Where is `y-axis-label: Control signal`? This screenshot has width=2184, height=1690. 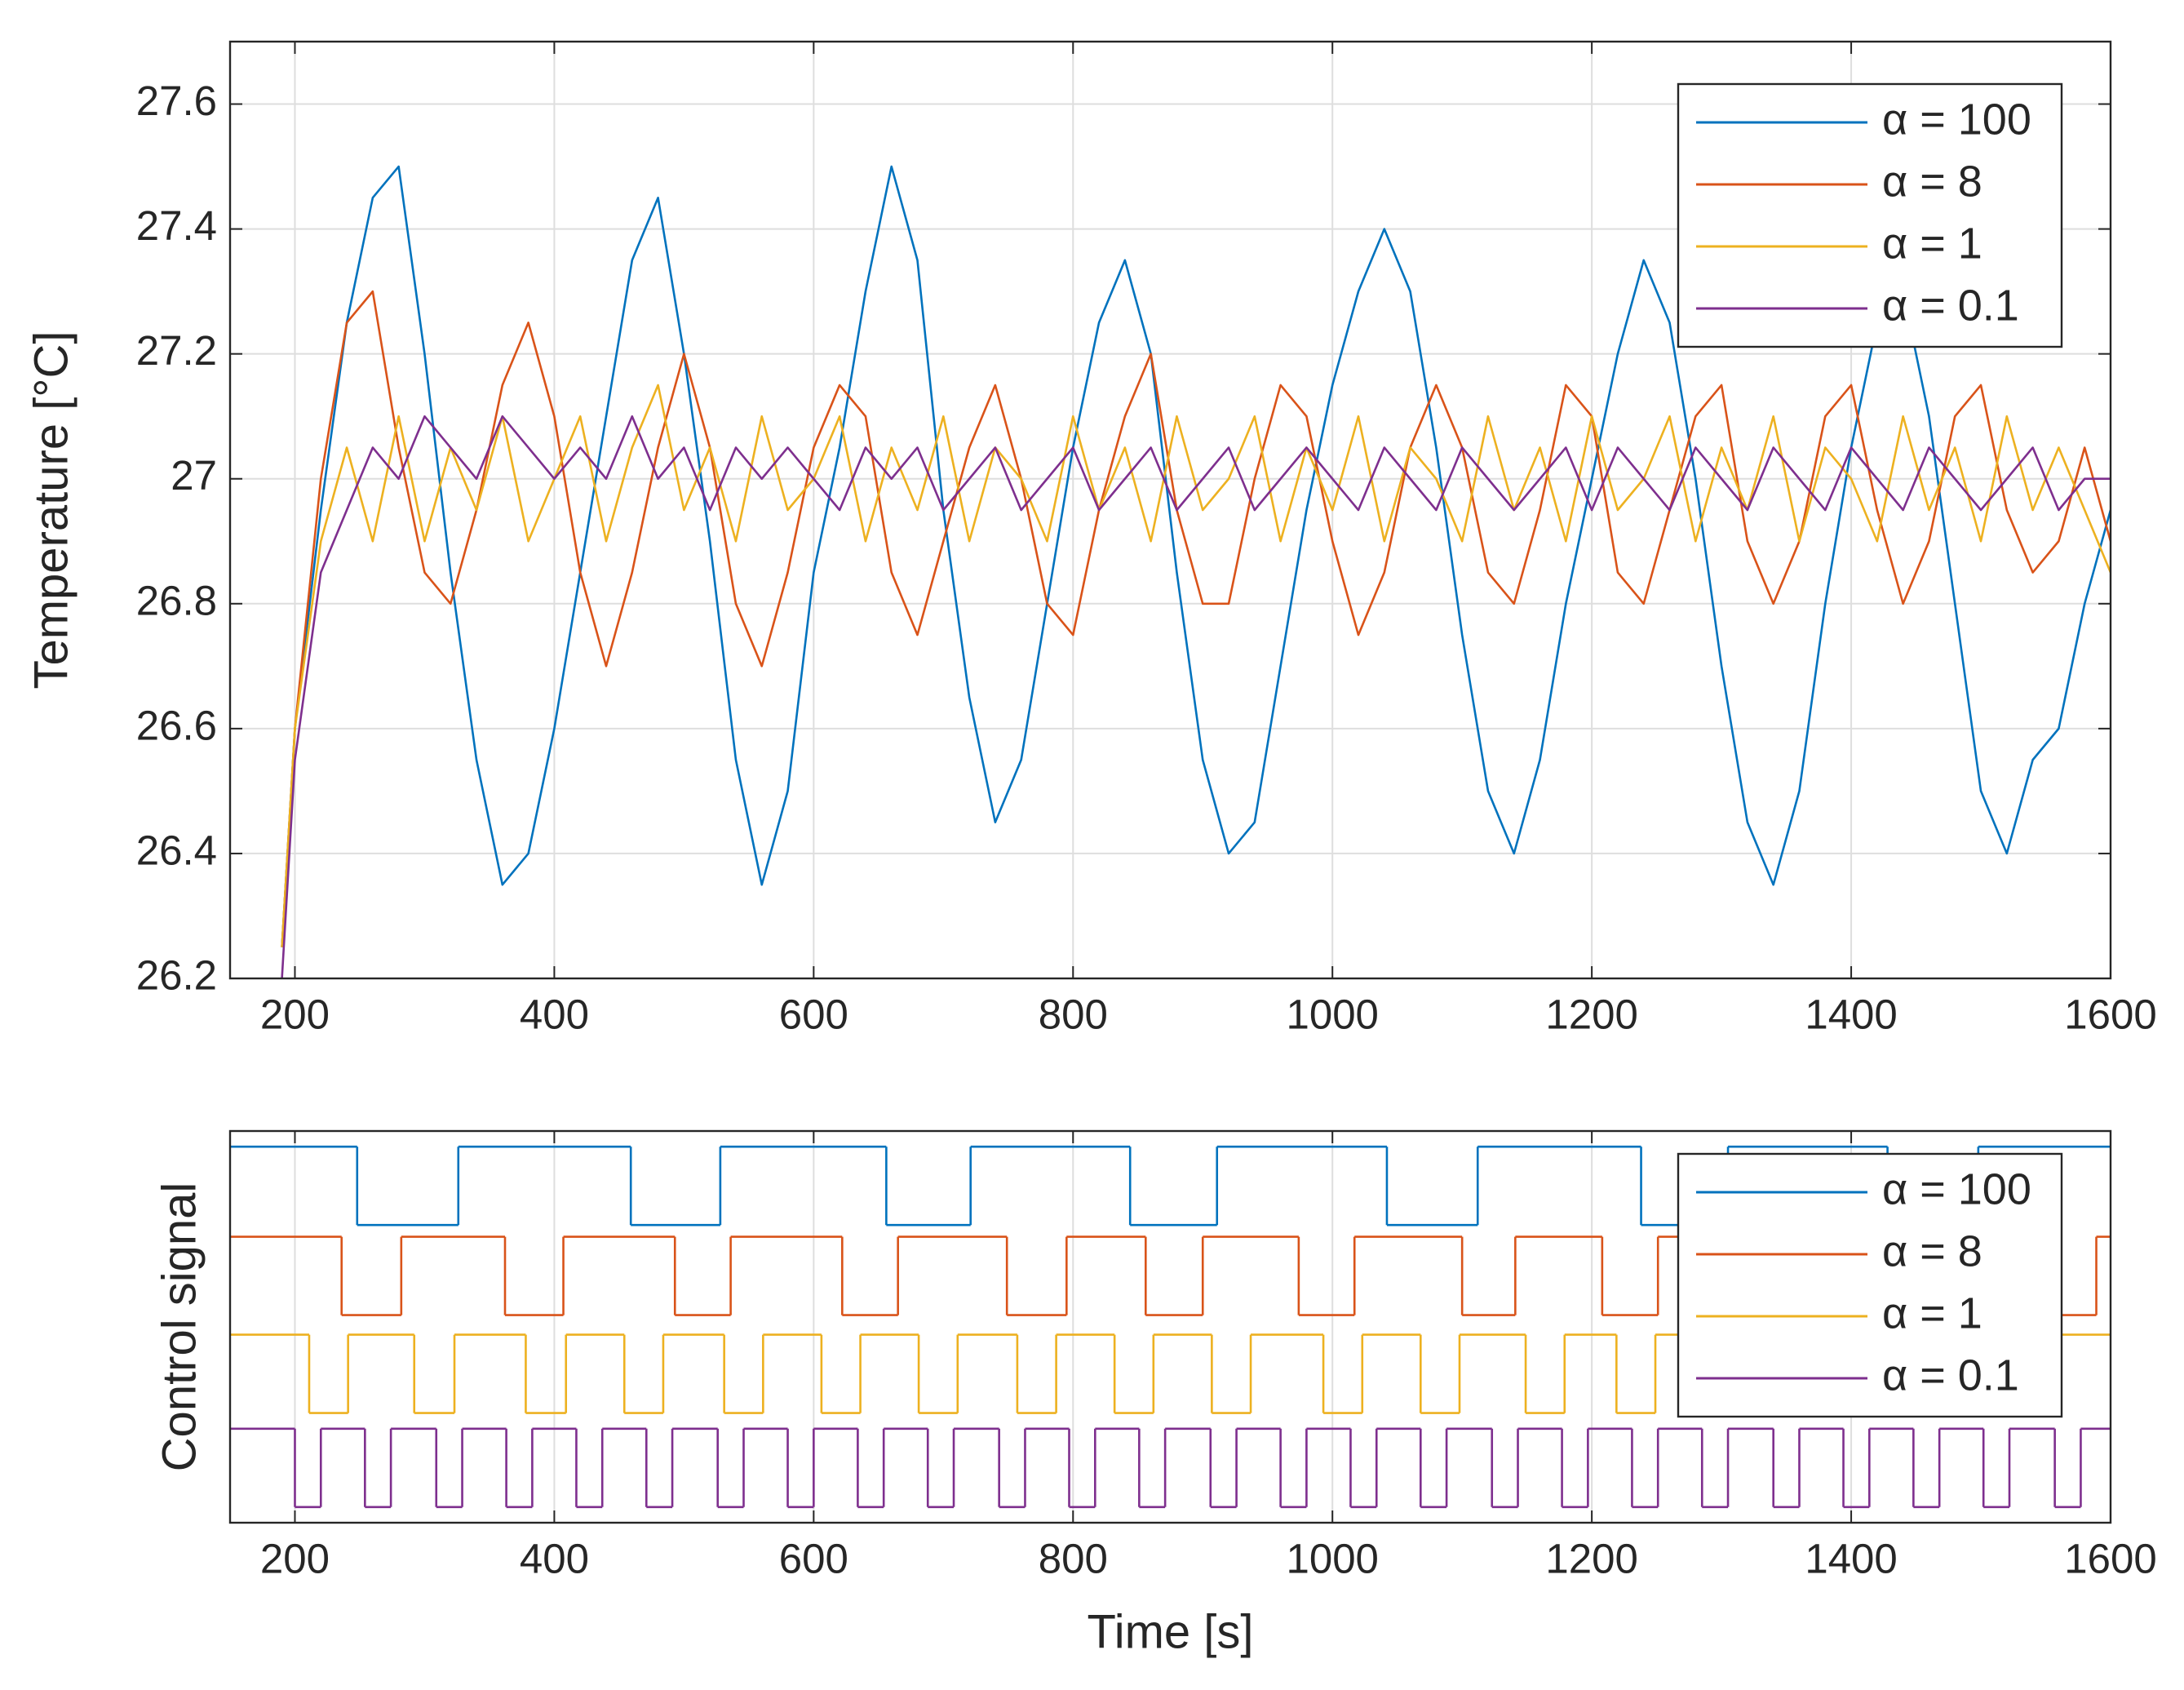 y-axis-label: Control signal is located at coordinates (180, 1327).